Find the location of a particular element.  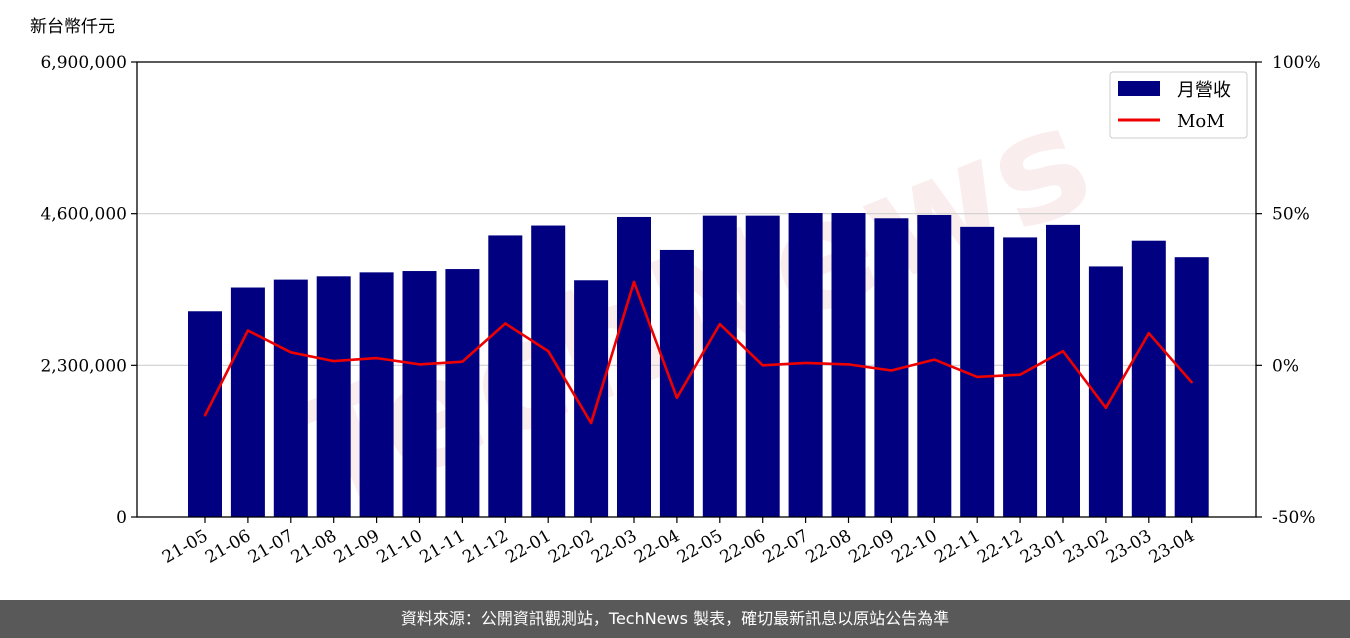

x-tick-label: 21-07 is located at coordinates (271, 547).